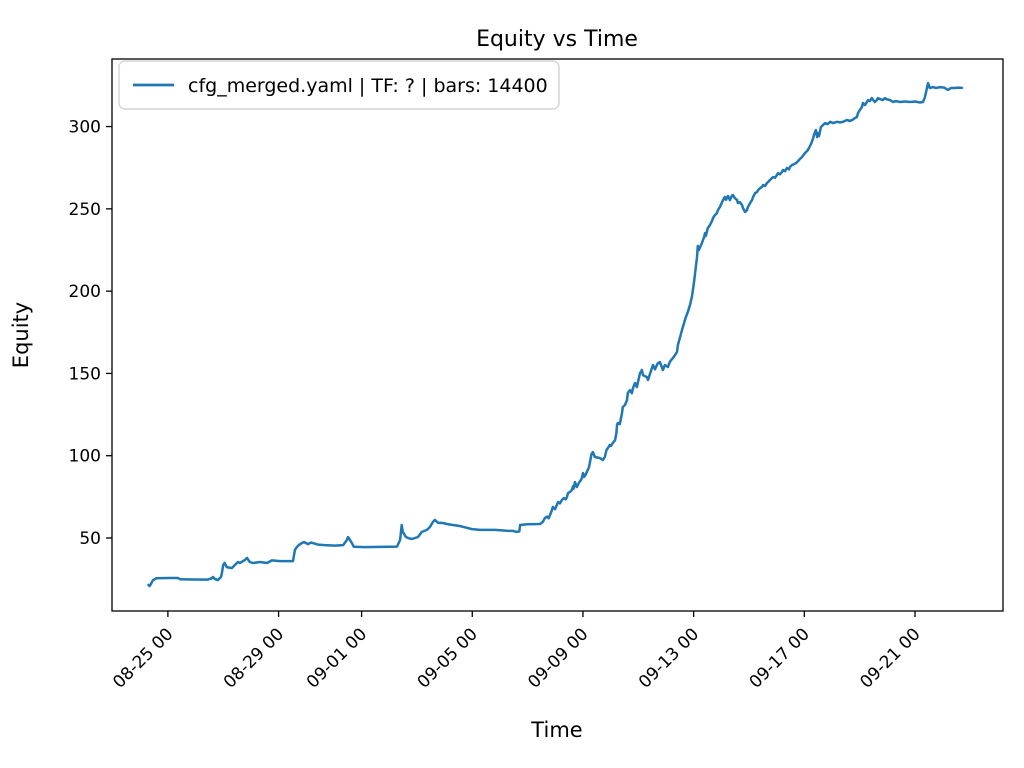  What do you see at coordinates (21, 335) in the screenshot?
I see `y-axis-label: Equity` at bounding box center [21, 335].